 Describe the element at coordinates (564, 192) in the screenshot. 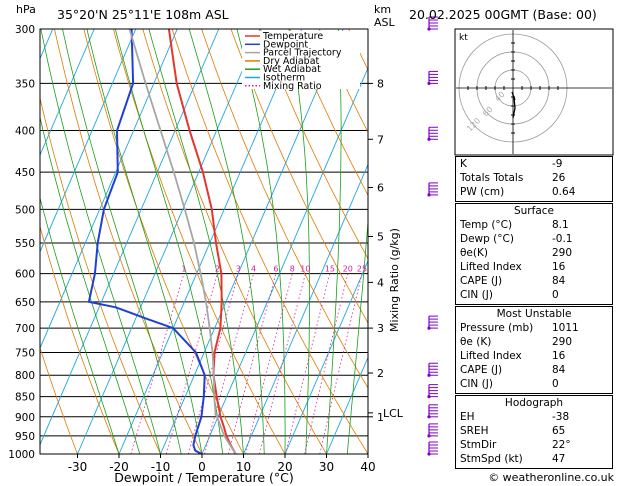

I see `index-value: 0.64` at that location.